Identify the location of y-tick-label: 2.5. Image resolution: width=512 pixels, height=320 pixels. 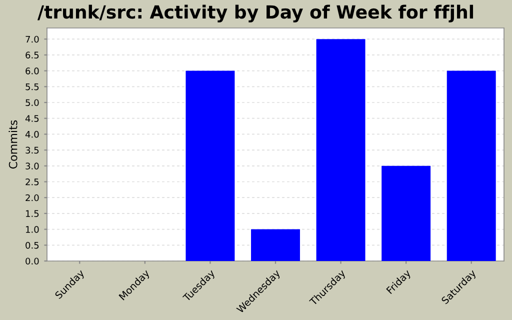
(32, 182).